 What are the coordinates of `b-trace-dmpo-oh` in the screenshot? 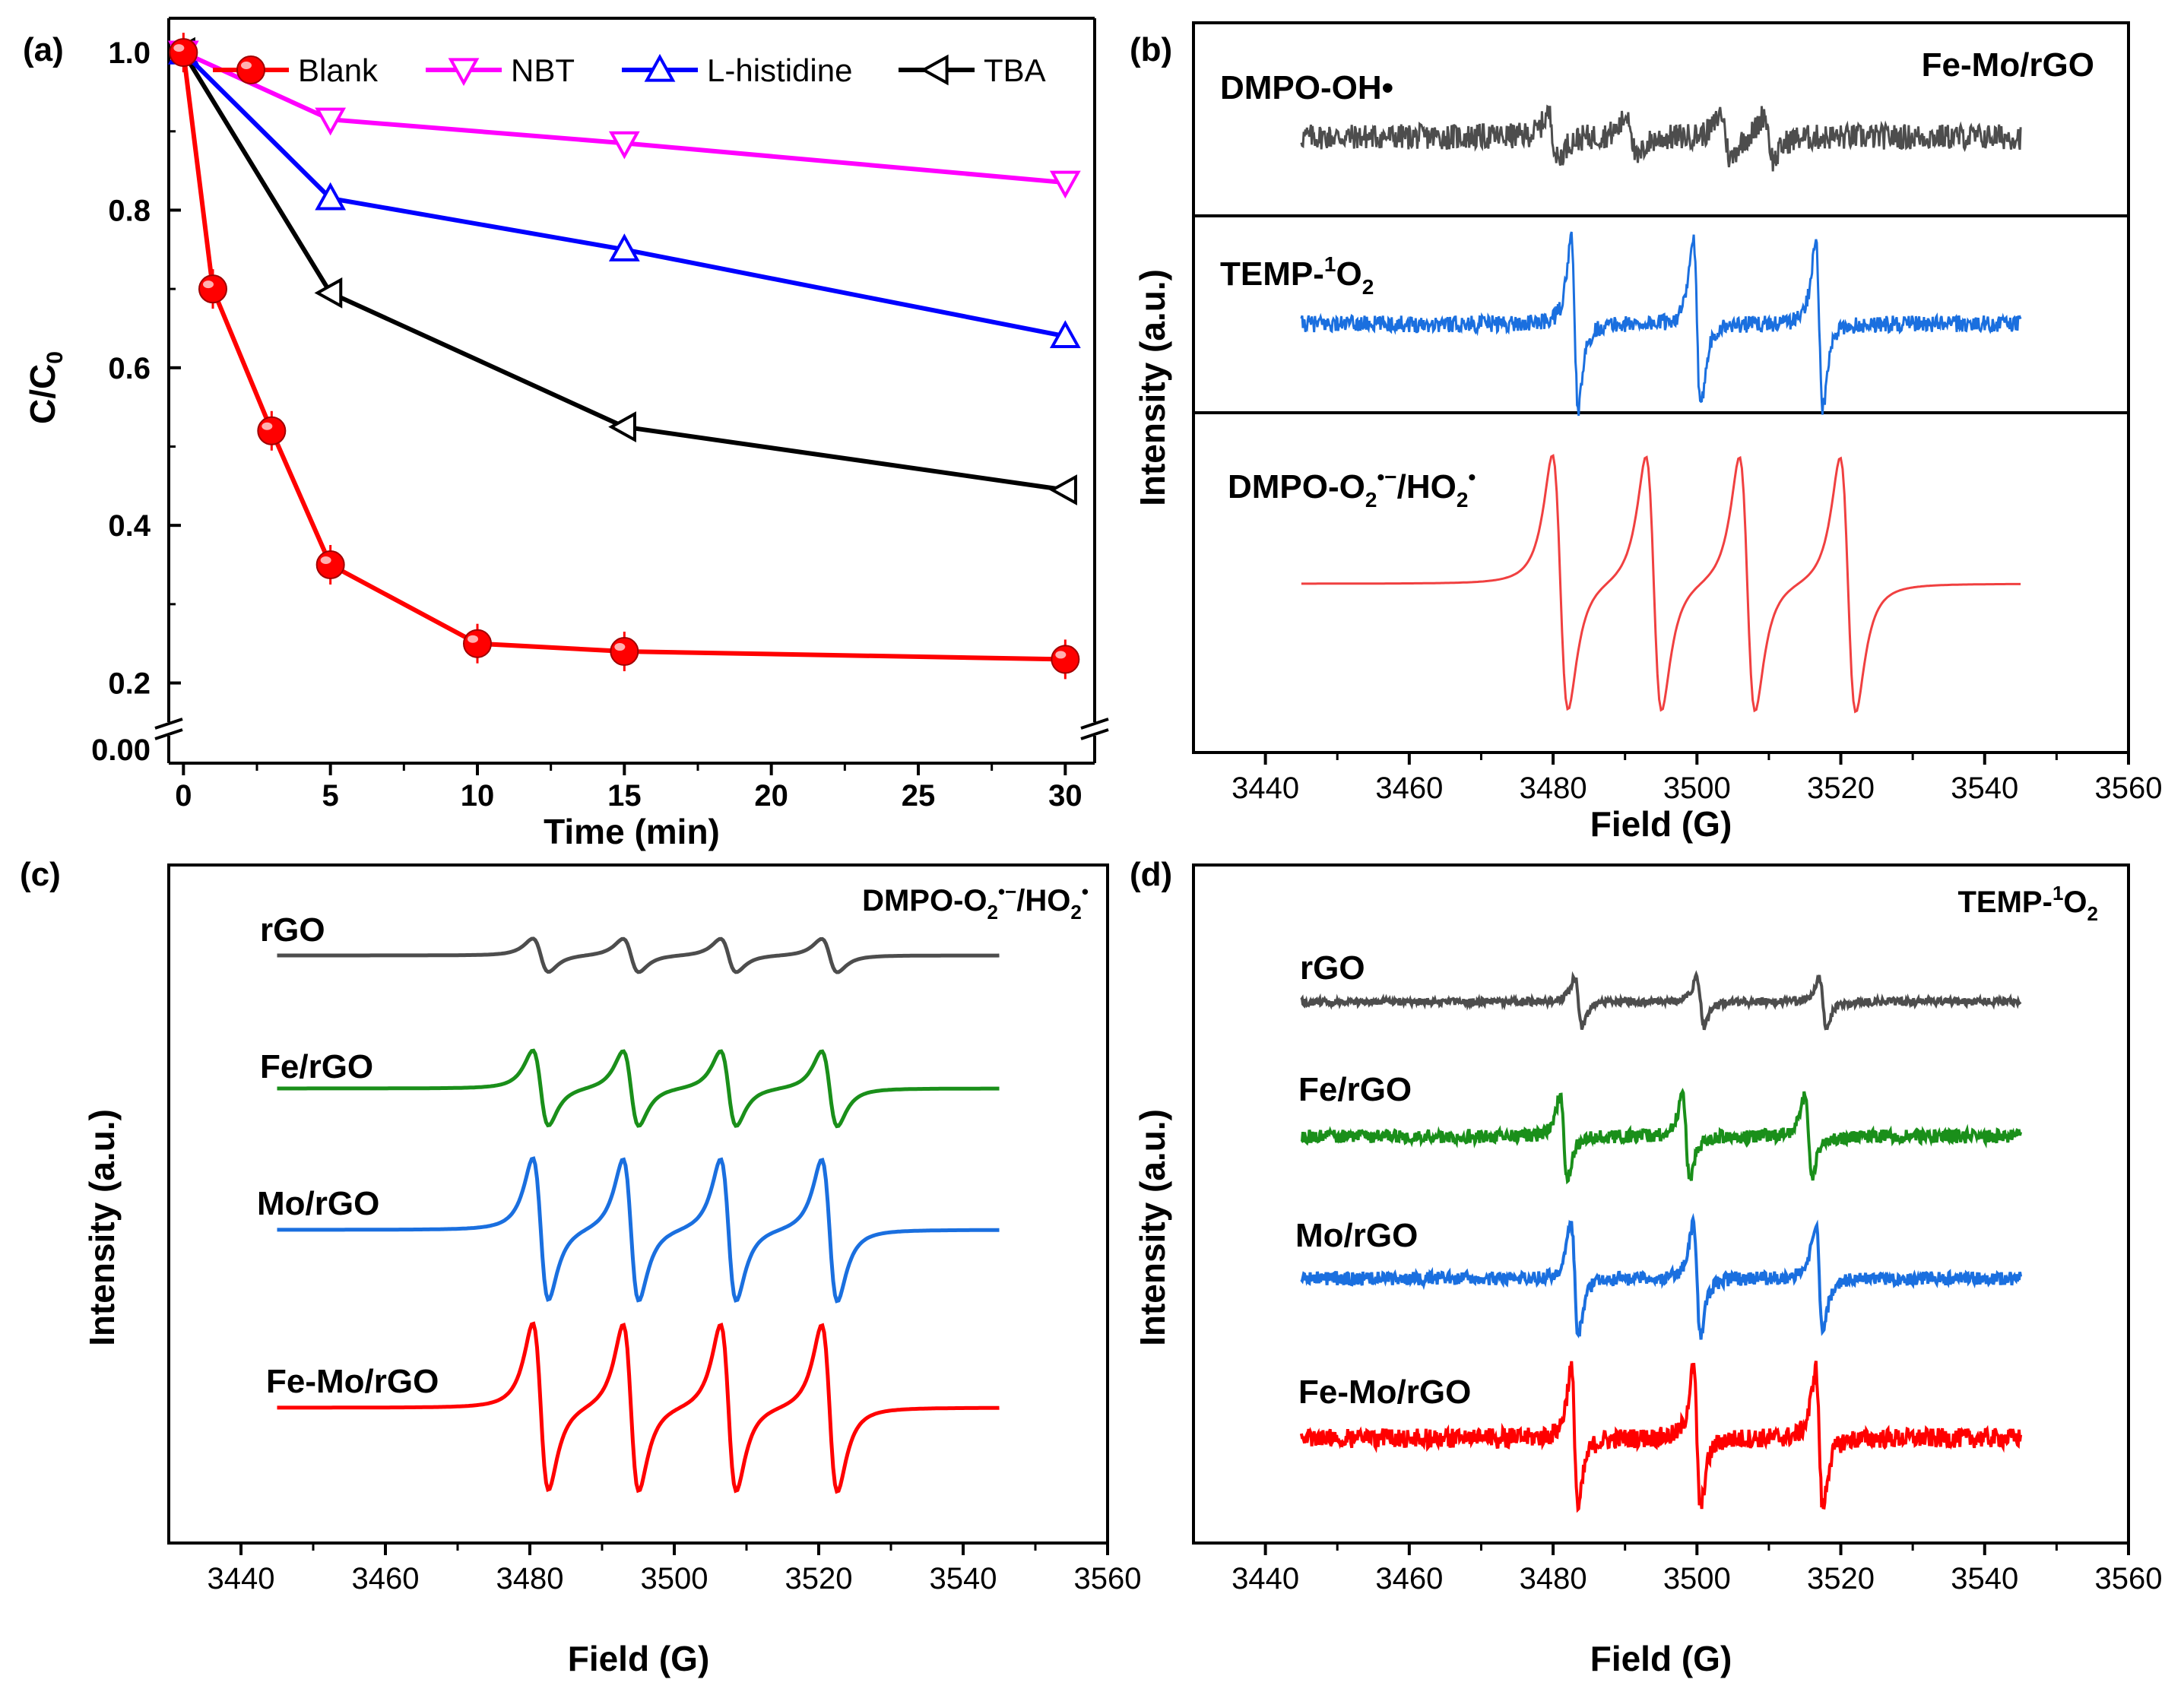 It's located at (1661, 138).